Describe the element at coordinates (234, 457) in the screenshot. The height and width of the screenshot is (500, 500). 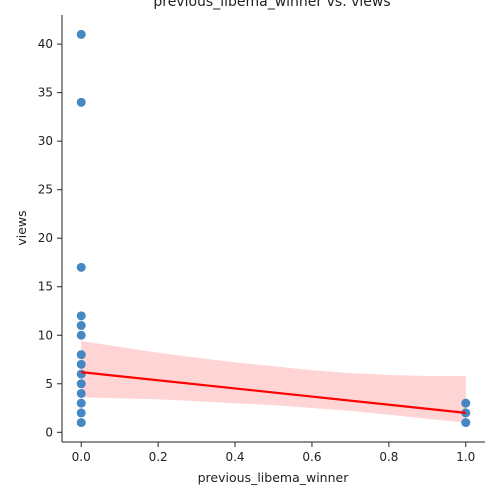
I see `x-tick-label: 0.4` at that location.